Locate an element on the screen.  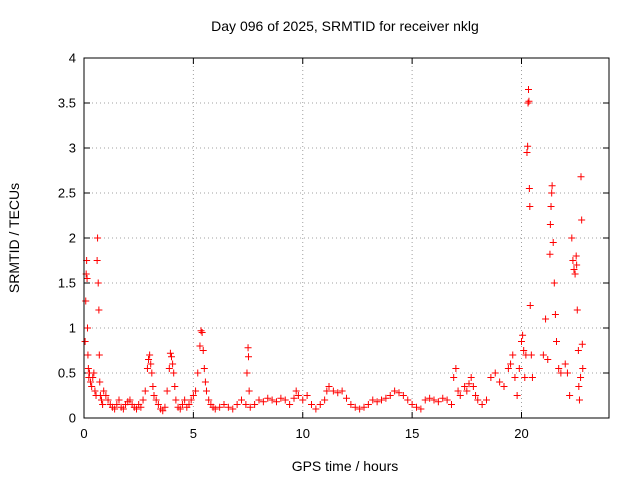
x-tick-label: 20 is located at coordinates (521, 433).